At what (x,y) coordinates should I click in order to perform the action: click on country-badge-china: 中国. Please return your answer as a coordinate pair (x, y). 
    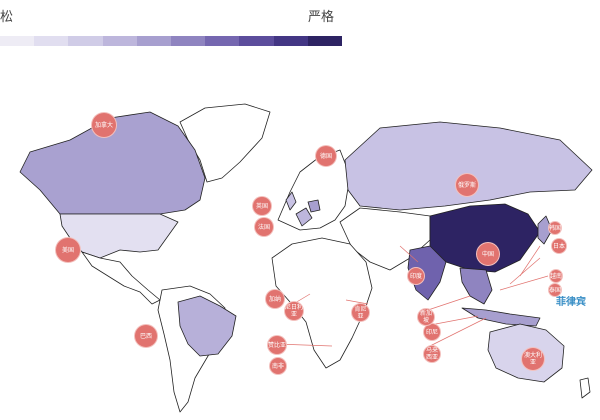
    Looking at the image, I should click on (488, 254).